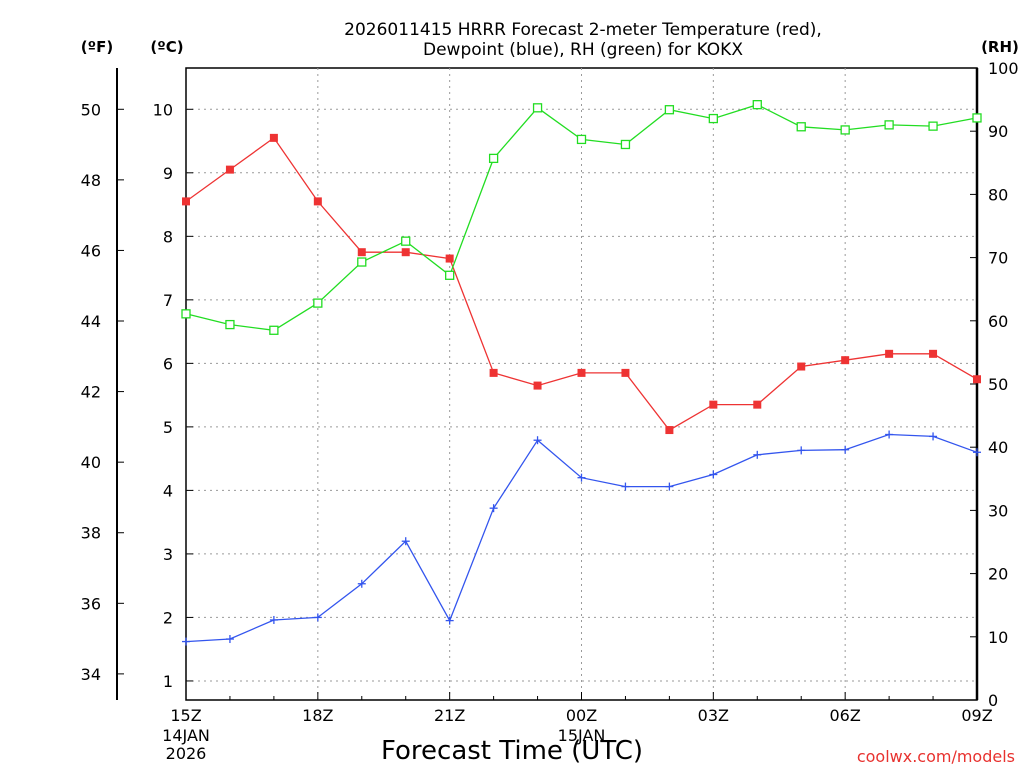  Describe the element at coordinates (168, 236) in the screenshot. I see `celsius-tick-label: 8` at that location.